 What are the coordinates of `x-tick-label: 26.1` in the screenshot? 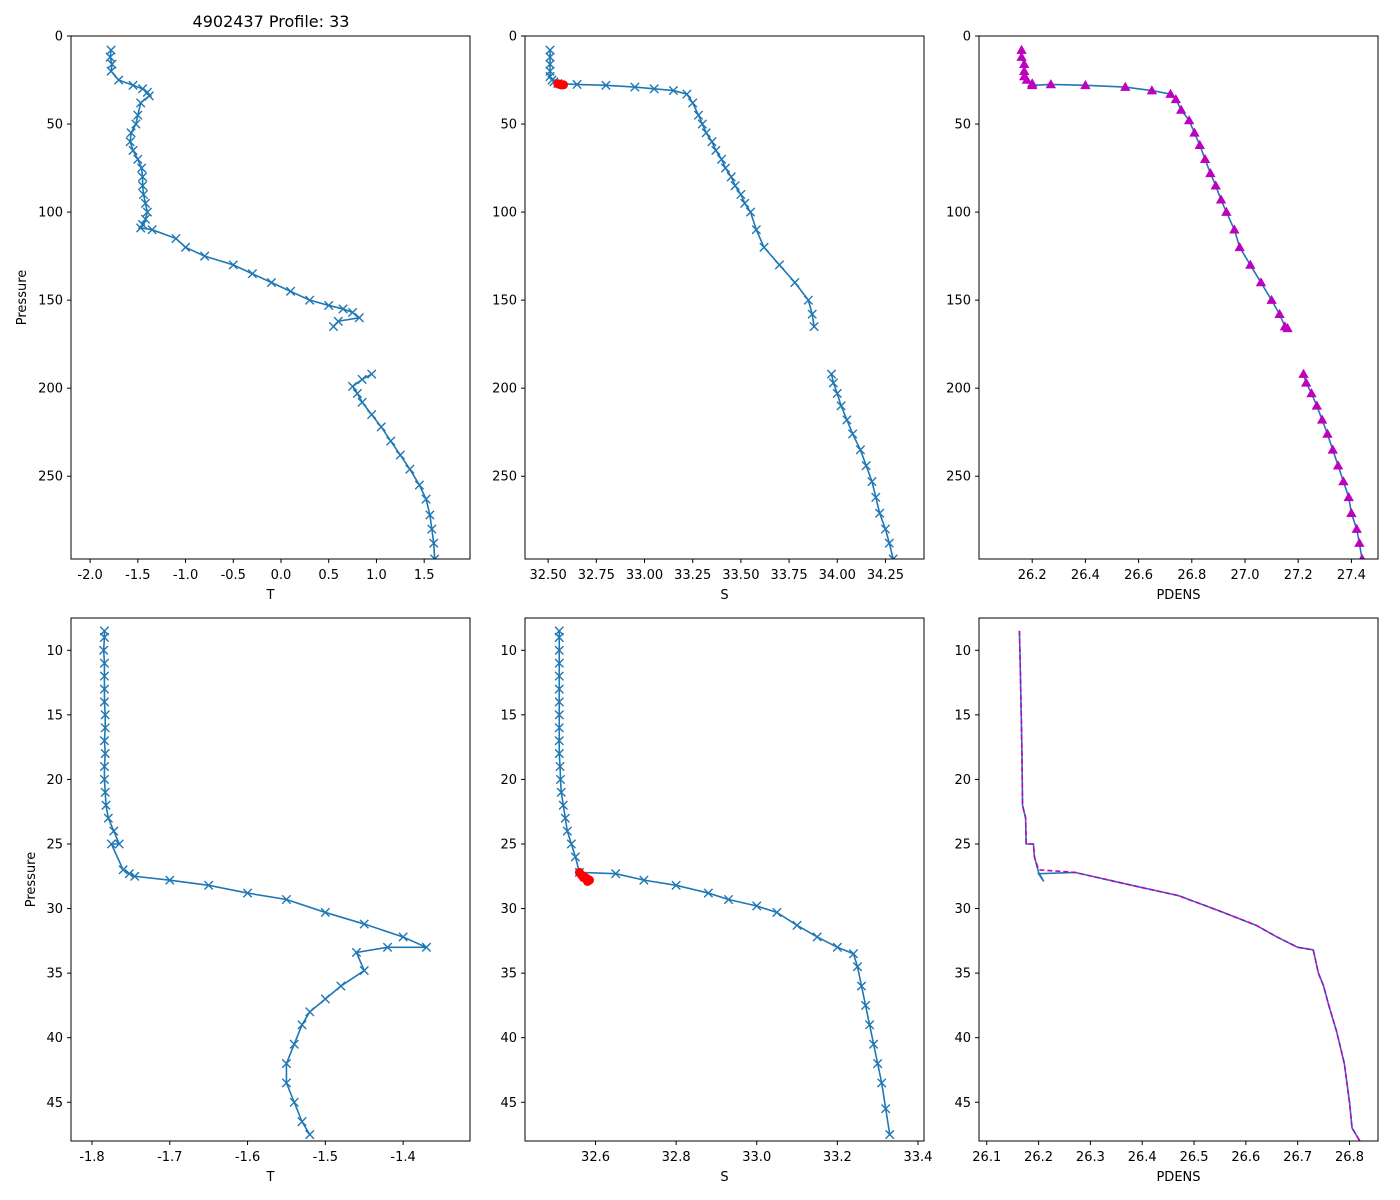 It's located at (986, 1157).